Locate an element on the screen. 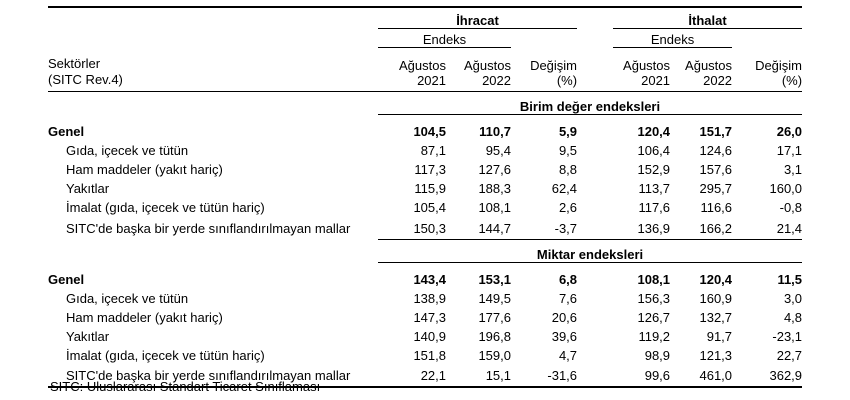  value-cell: 110,7 is located at coordinates (495, 131).